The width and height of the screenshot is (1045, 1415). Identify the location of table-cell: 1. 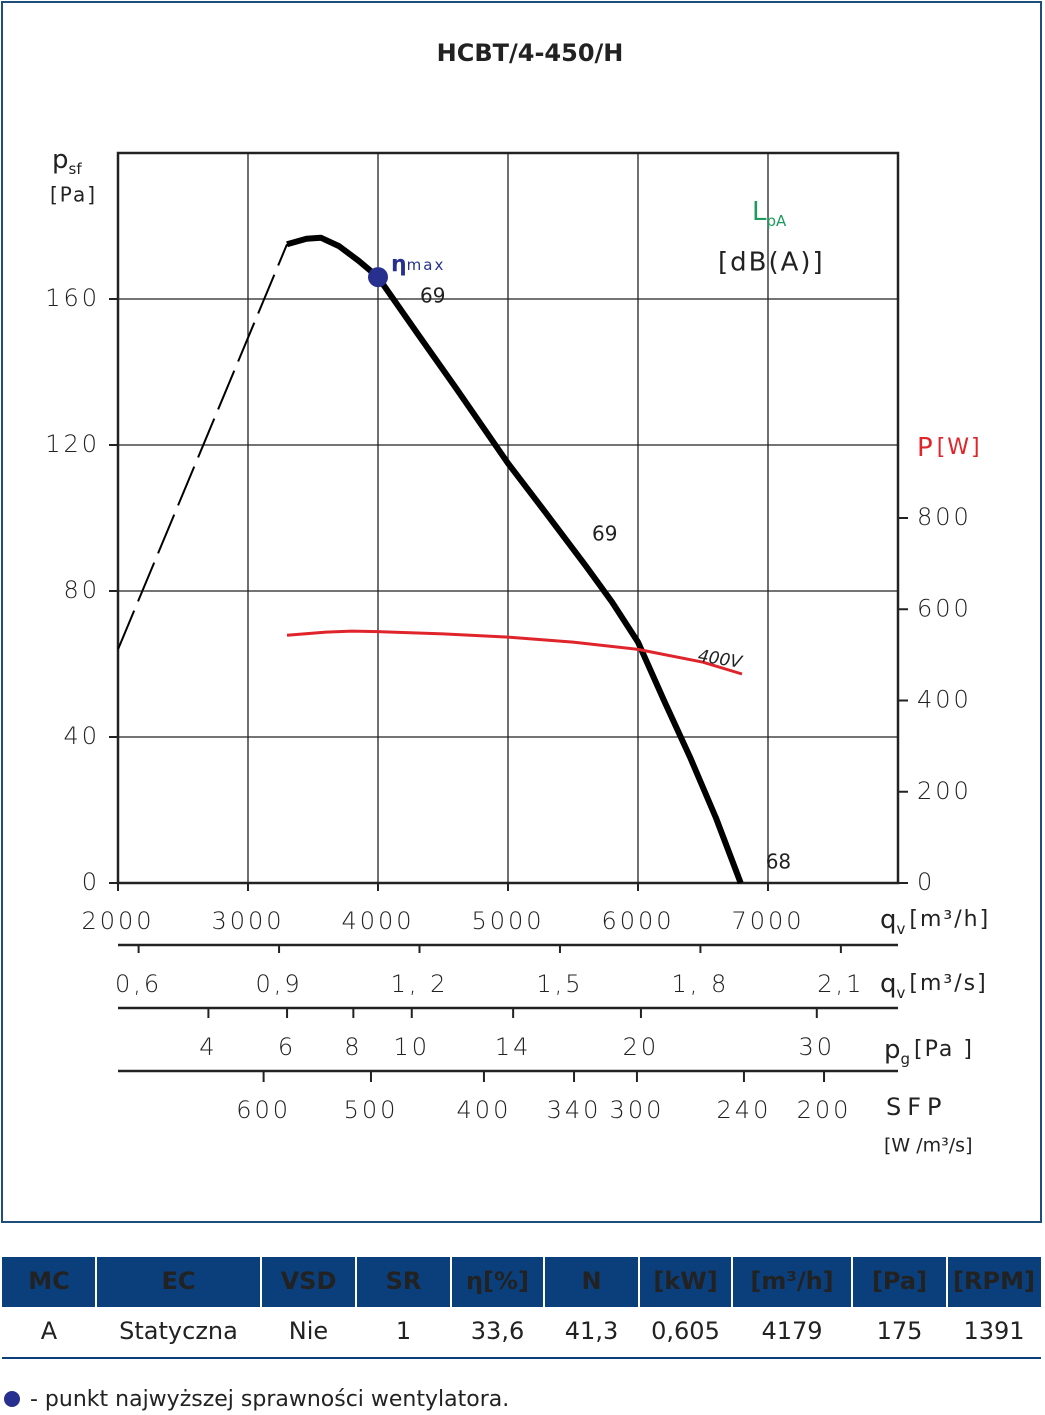
(403, 1331).